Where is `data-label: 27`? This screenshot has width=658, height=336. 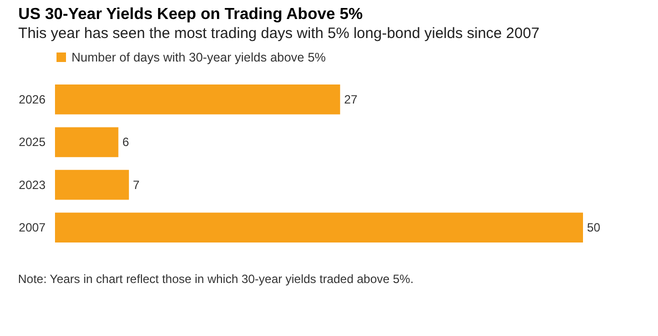 data-label: 27 is located at coordinates (351, 99).